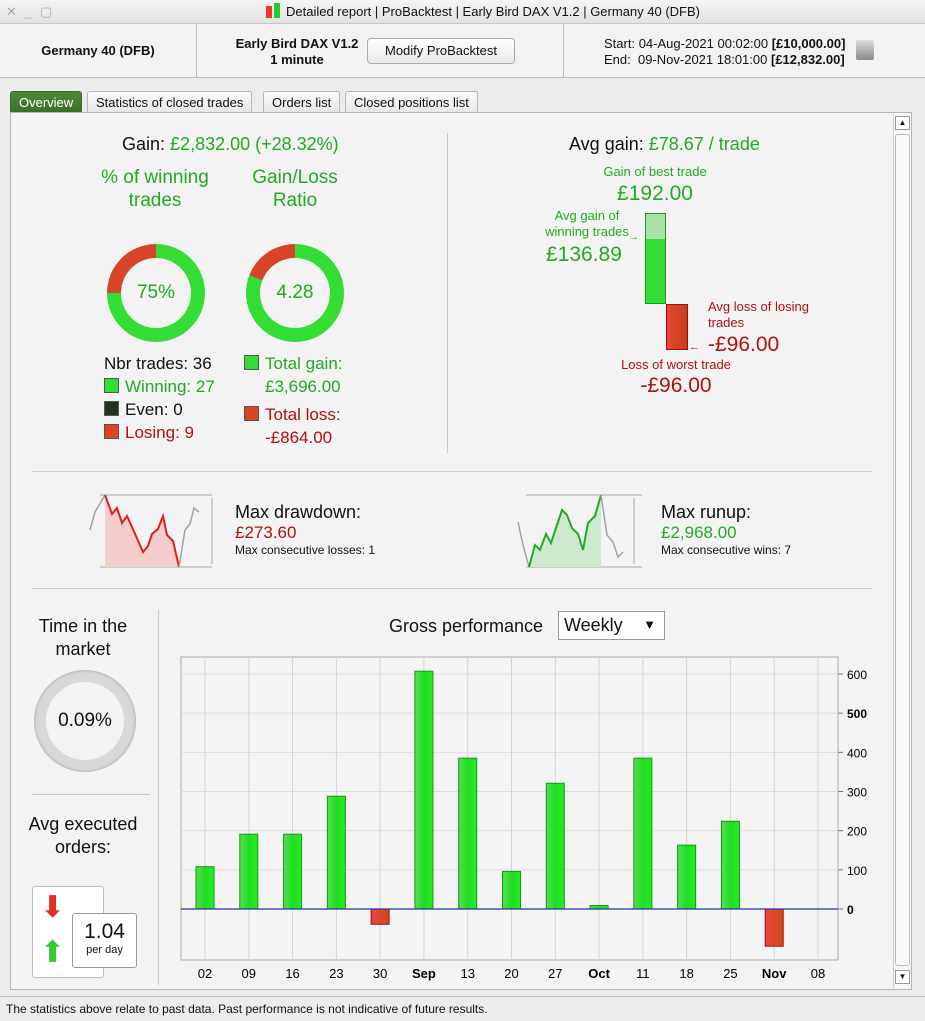  Describe the element at coordinates (726, 550) in the screenshot. I see `max-consecutive-wins: Max consecutive wins: 7` at that location.